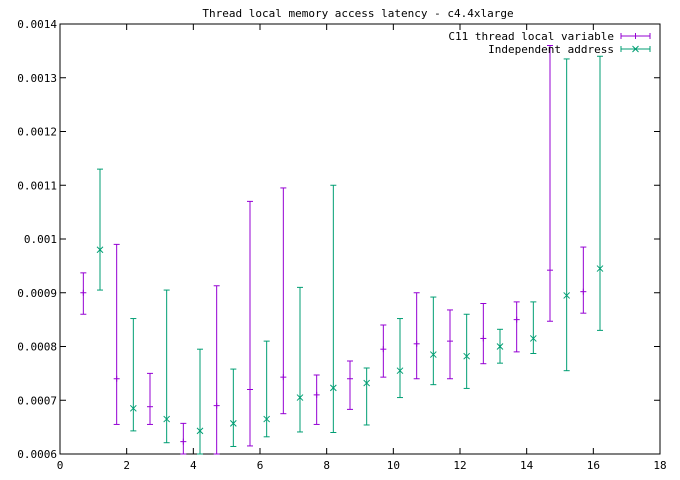  I want to click on x-tick-label: 18, so click(659, 465).